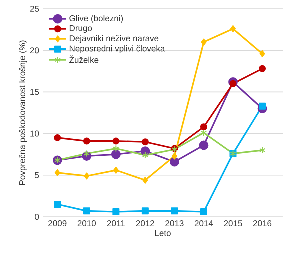  What do you see at coordinates (37, 175) in the screenshot?
I see `y-tick-label: 5` at bounding box center [37, 175].